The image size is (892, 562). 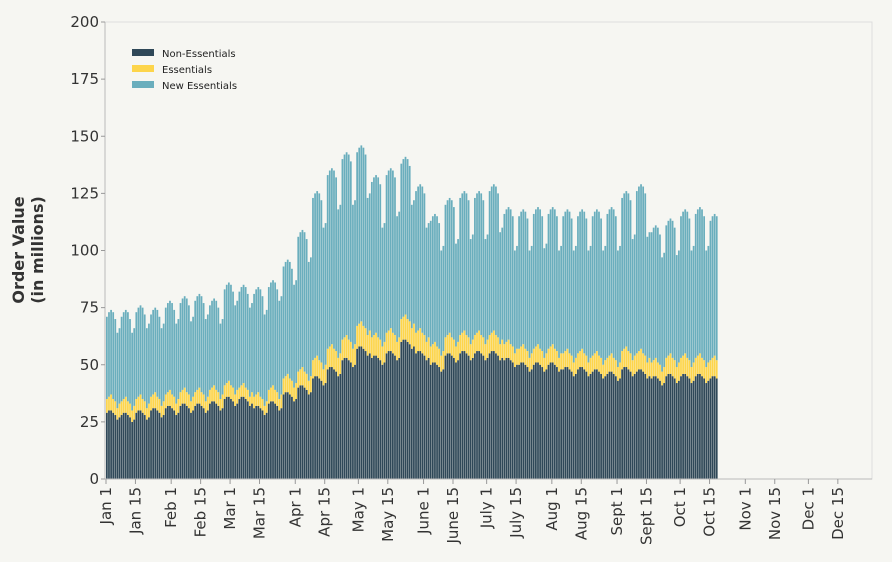 What do you see at coordinates (260, 513) in the screenshot?
I see `x-tick-label: Mar 15` at bounding box center [260, 513].